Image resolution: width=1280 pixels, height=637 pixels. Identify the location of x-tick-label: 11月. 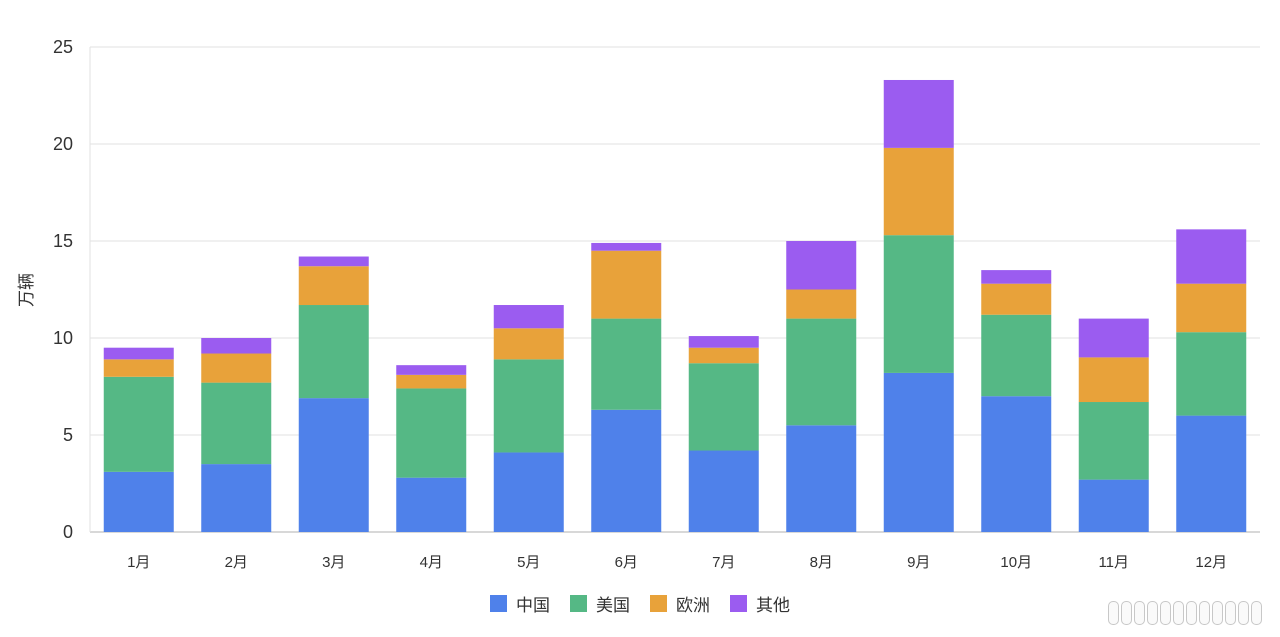
(1113, 562).